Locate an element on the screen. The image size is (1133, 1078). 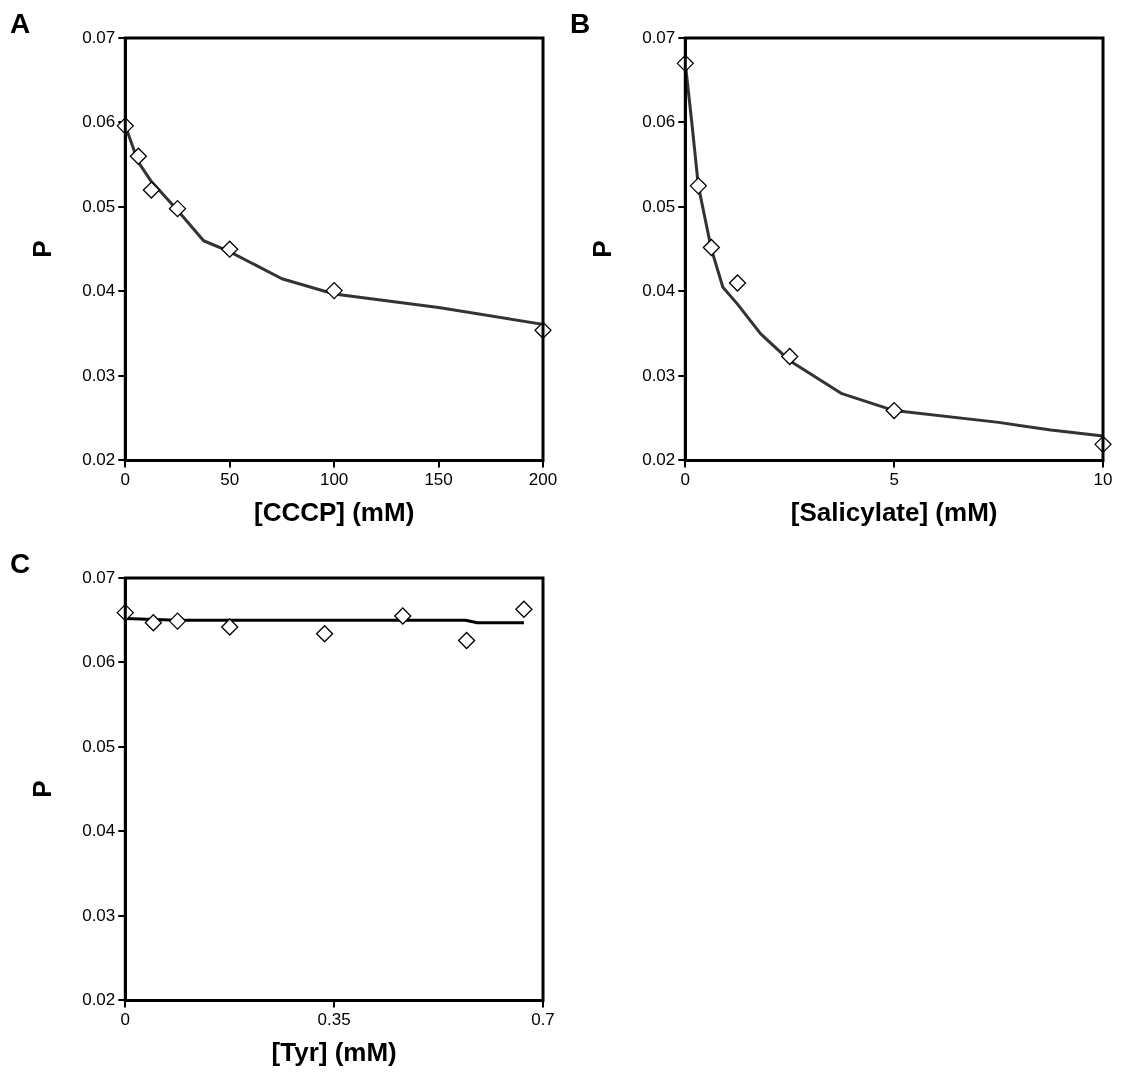
x-tick-label: 50 is located at coordinates (230, 480).